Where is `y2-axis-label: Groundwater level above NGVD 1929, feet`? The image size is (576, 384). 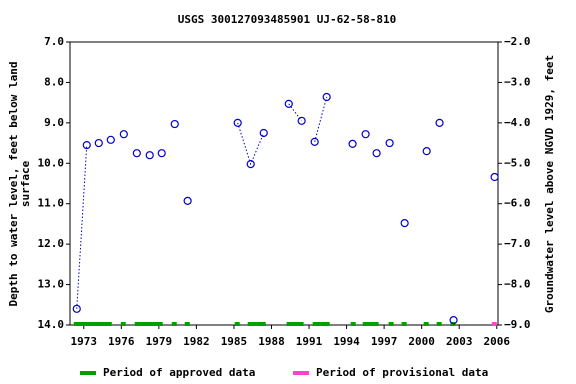
y2-axis-label: Groundwater level above NGVD 1929, feet is located at coordinates (549, 184).